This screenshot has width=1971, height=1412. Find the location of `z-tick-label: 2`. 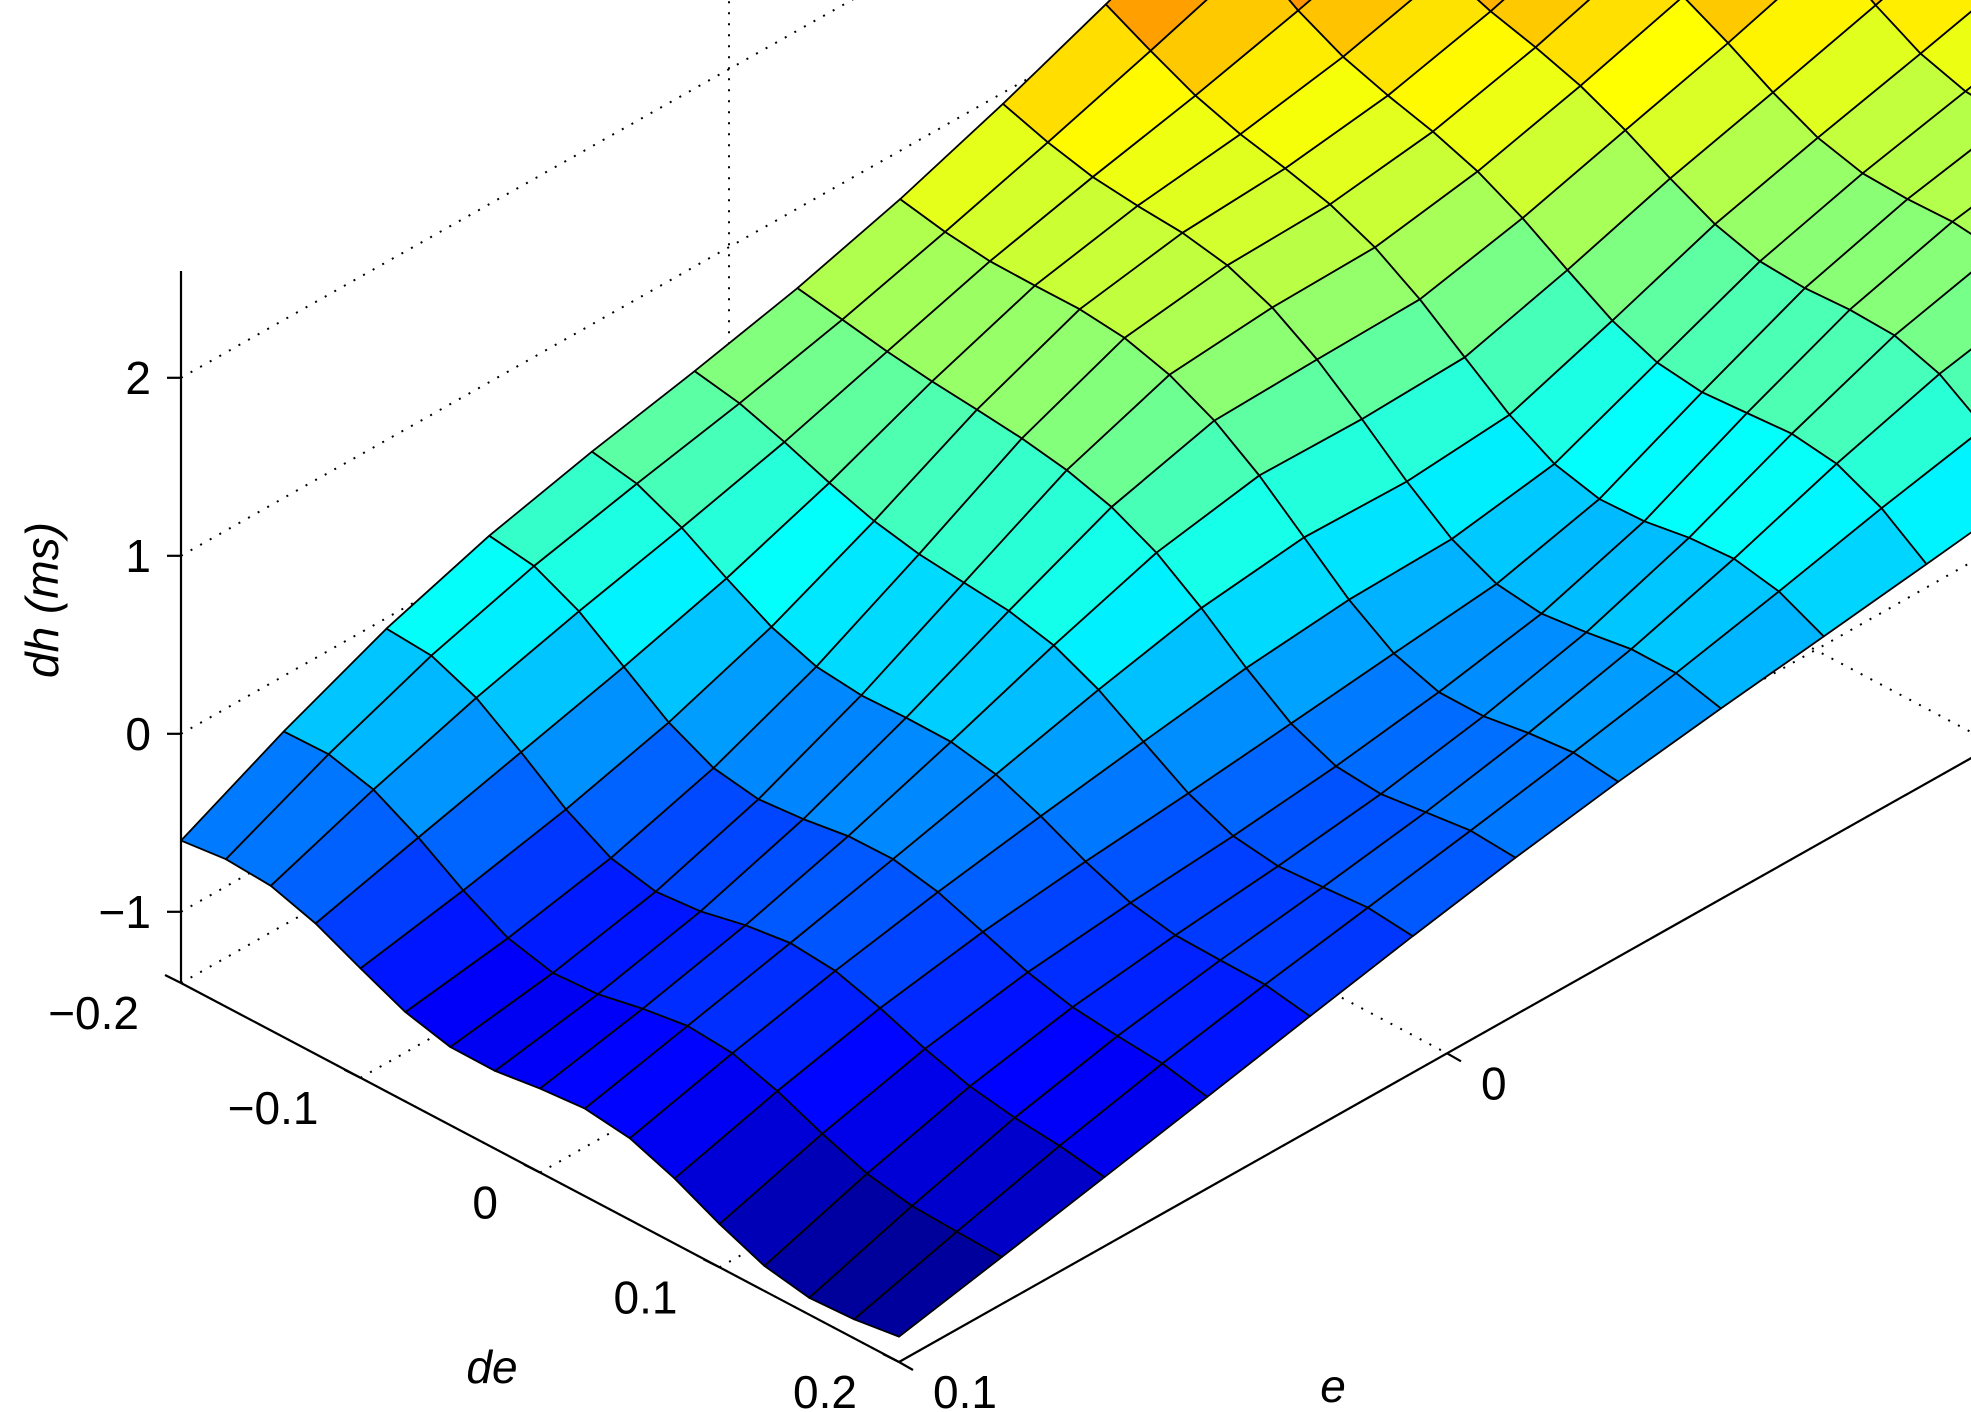

z-tick-label: 2 is located at coordinates (138, 378).